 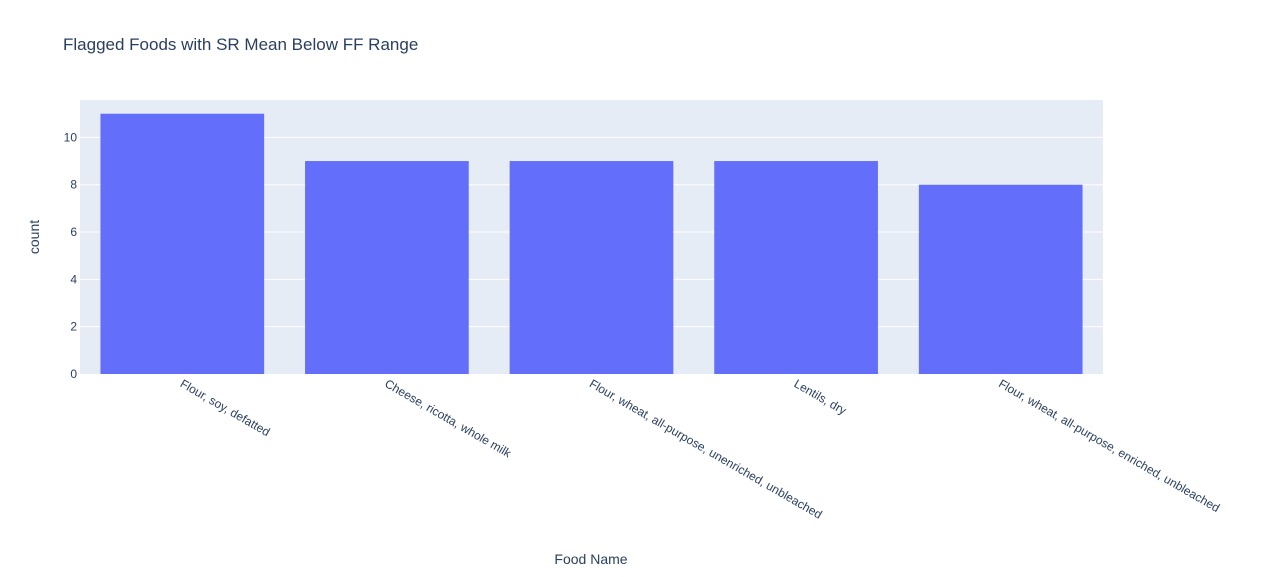 What do you see at coordinates (73, 279) in the screenshot?
I see `y-tick-label: 4` at bounding box center [73, 279].